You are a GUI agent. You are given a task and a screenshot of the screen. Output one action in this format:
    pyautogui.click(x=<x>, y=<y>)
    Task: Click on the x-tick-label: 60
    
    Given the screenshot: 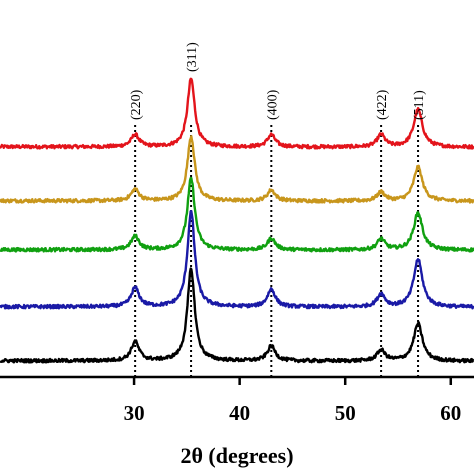 What is the action you would take?
    pyautogui.click(x=450, y=413)
    